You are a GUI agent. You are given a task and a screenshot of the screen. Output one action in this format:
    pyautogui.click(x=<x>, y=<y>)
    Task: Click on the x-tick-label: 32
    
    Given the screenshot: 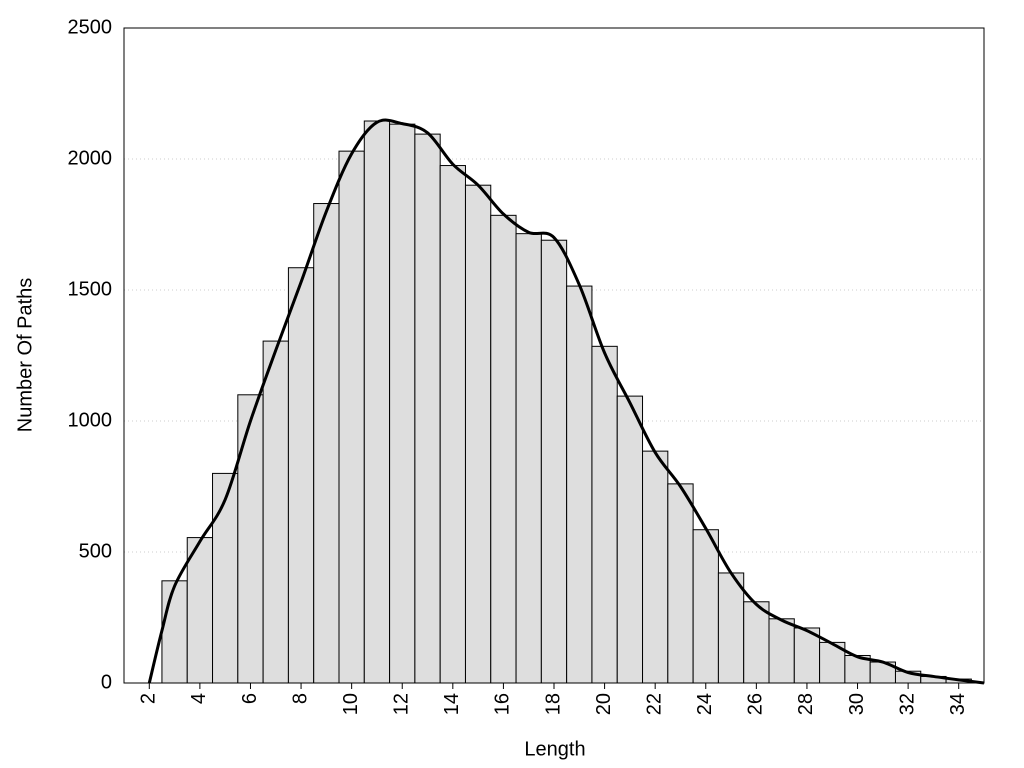 What is the action you would take?
    pyautogui.click(x=907, y=704)
    